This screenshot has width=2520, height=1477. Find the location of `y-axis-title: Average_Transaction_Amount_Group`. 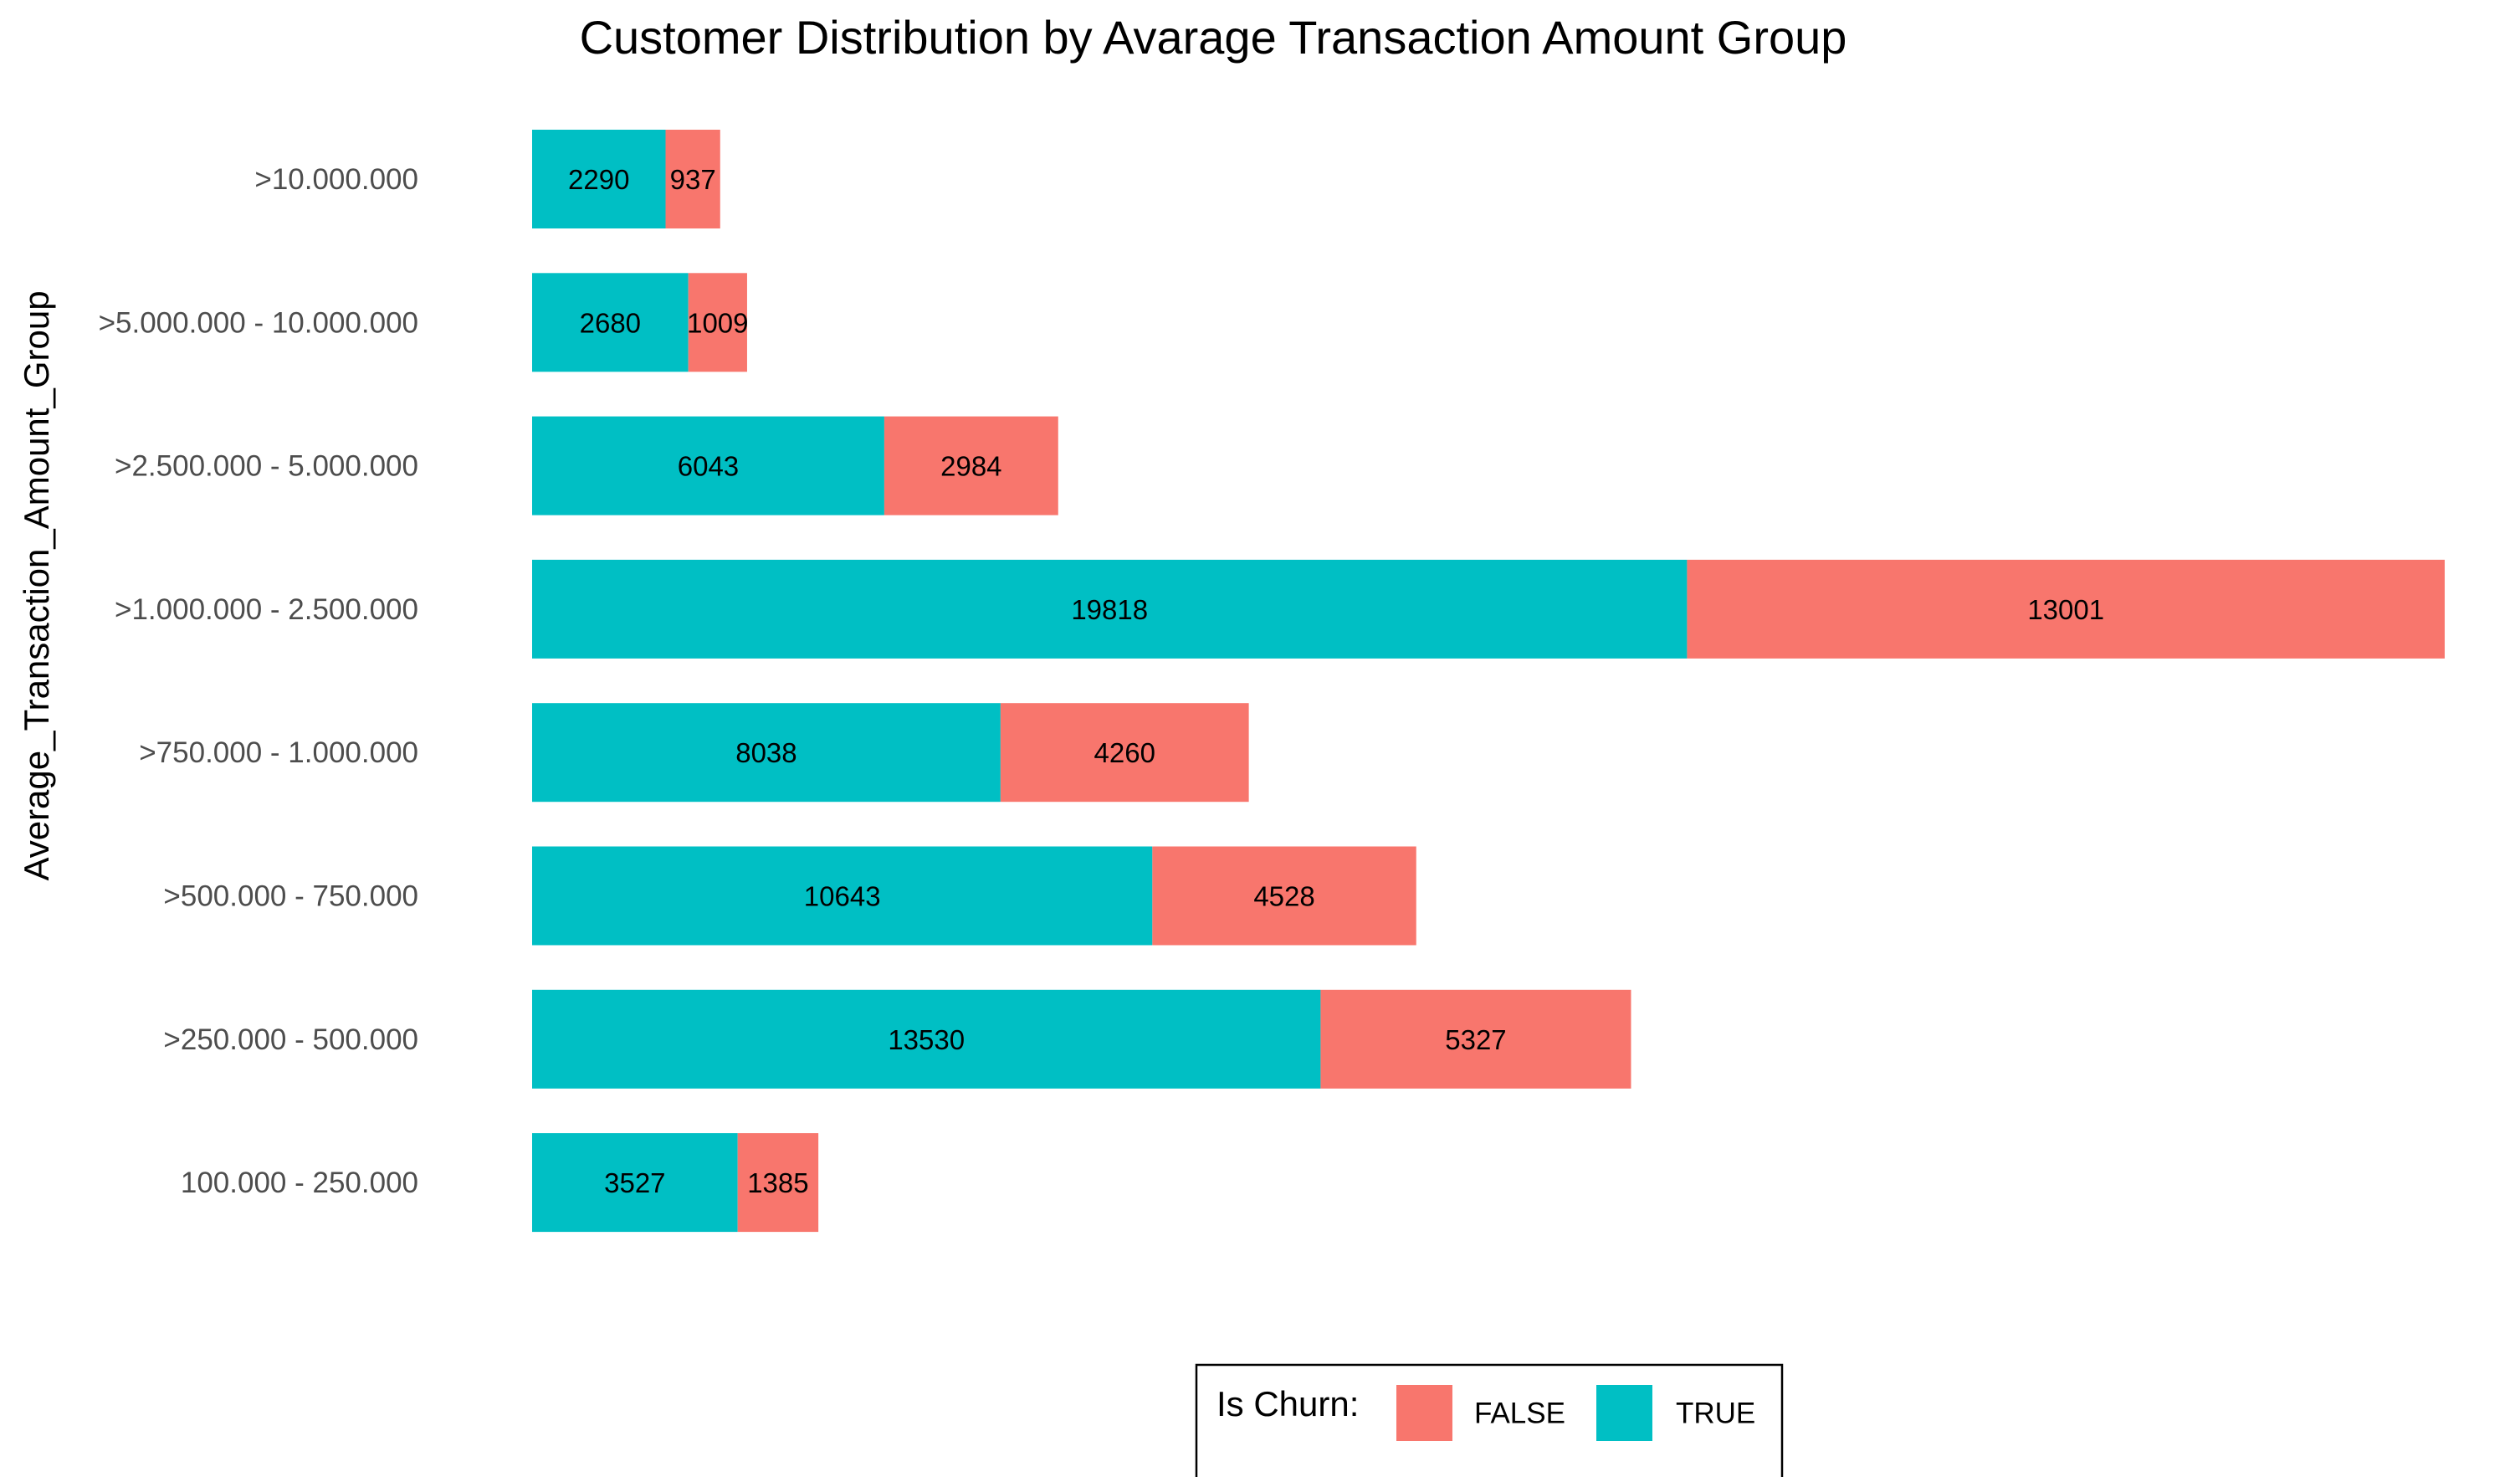

y-axis-title: Average_Transaction_Amount_Group is located at coordinates (36, 585).